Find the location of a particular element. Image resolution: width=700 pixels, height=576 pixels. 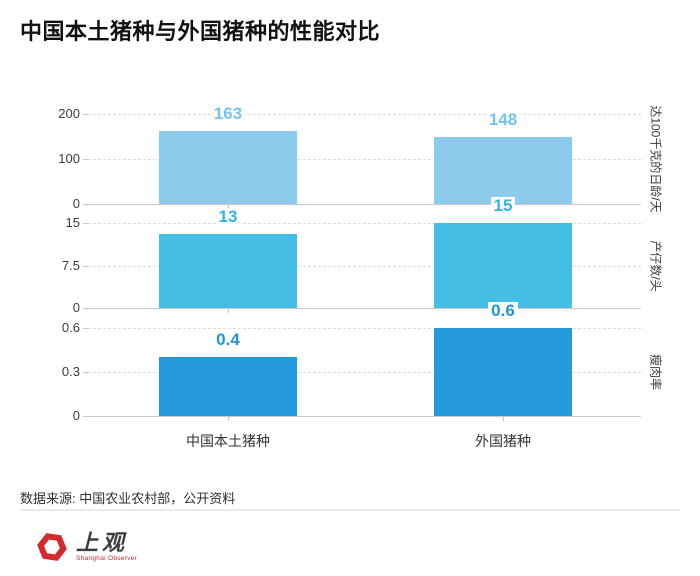

page-title: 中国本土猪种与外国猪种的性能对比 is located at coordinates (200, 31).